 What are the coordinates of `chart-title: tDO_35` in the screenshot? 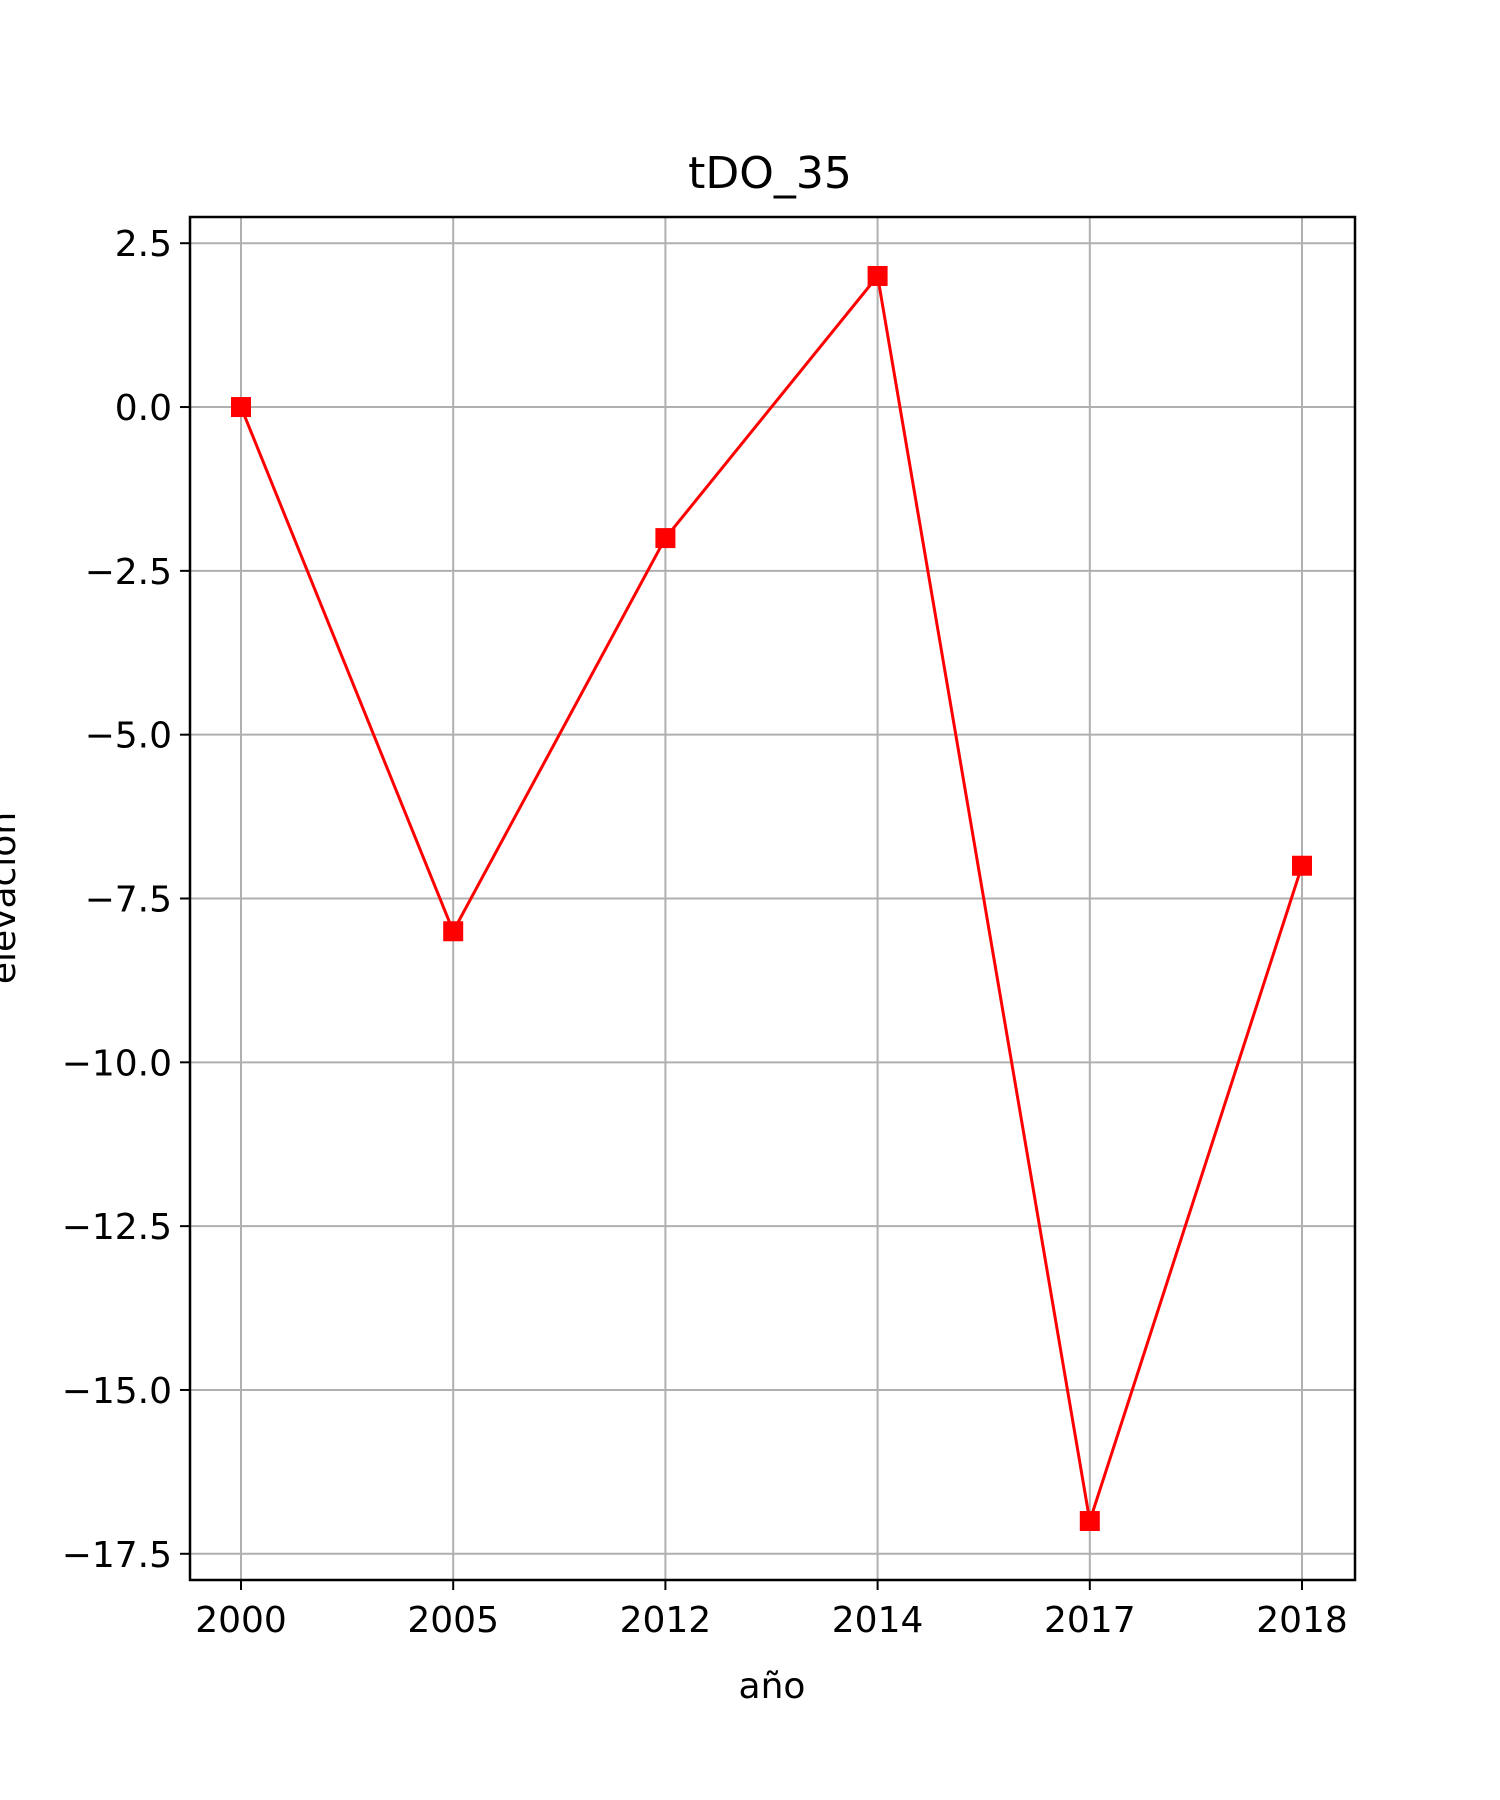 It's located at (770, 173).